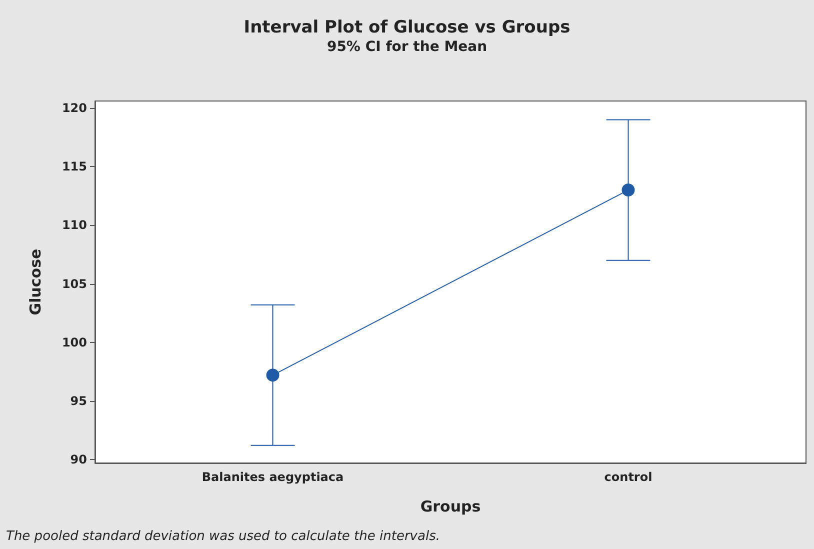 The height and width of the screenshot is (549, 814). I want to click on chart-subtitle: 95% CI for the Mean, so click(407, 47).